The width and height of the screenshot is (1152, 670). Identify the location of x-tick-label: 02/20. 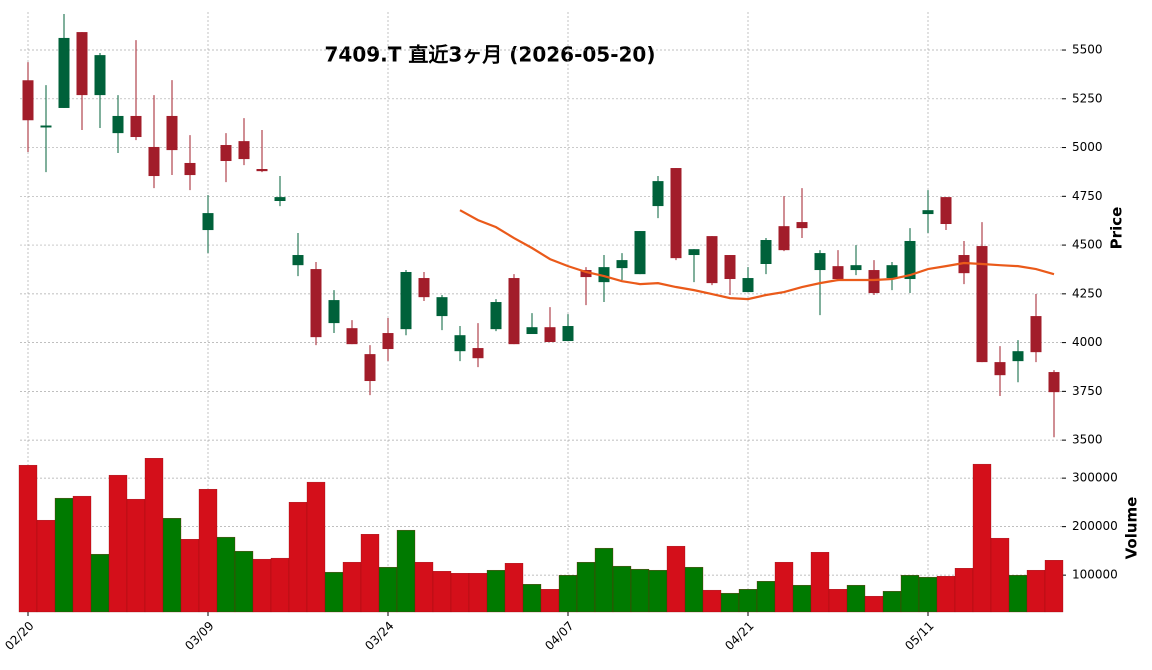
(19, 636).